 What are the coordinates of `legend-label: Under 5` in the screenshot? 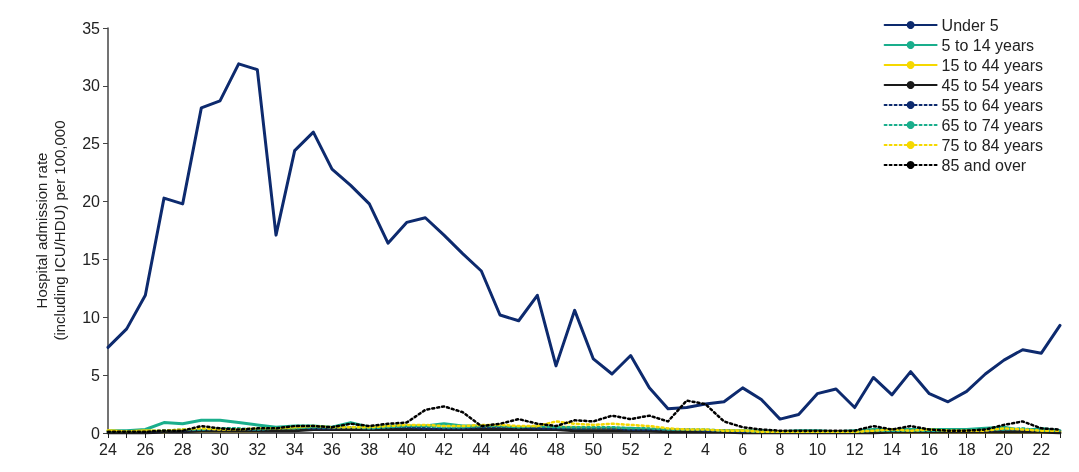 It's located at (970, 25).